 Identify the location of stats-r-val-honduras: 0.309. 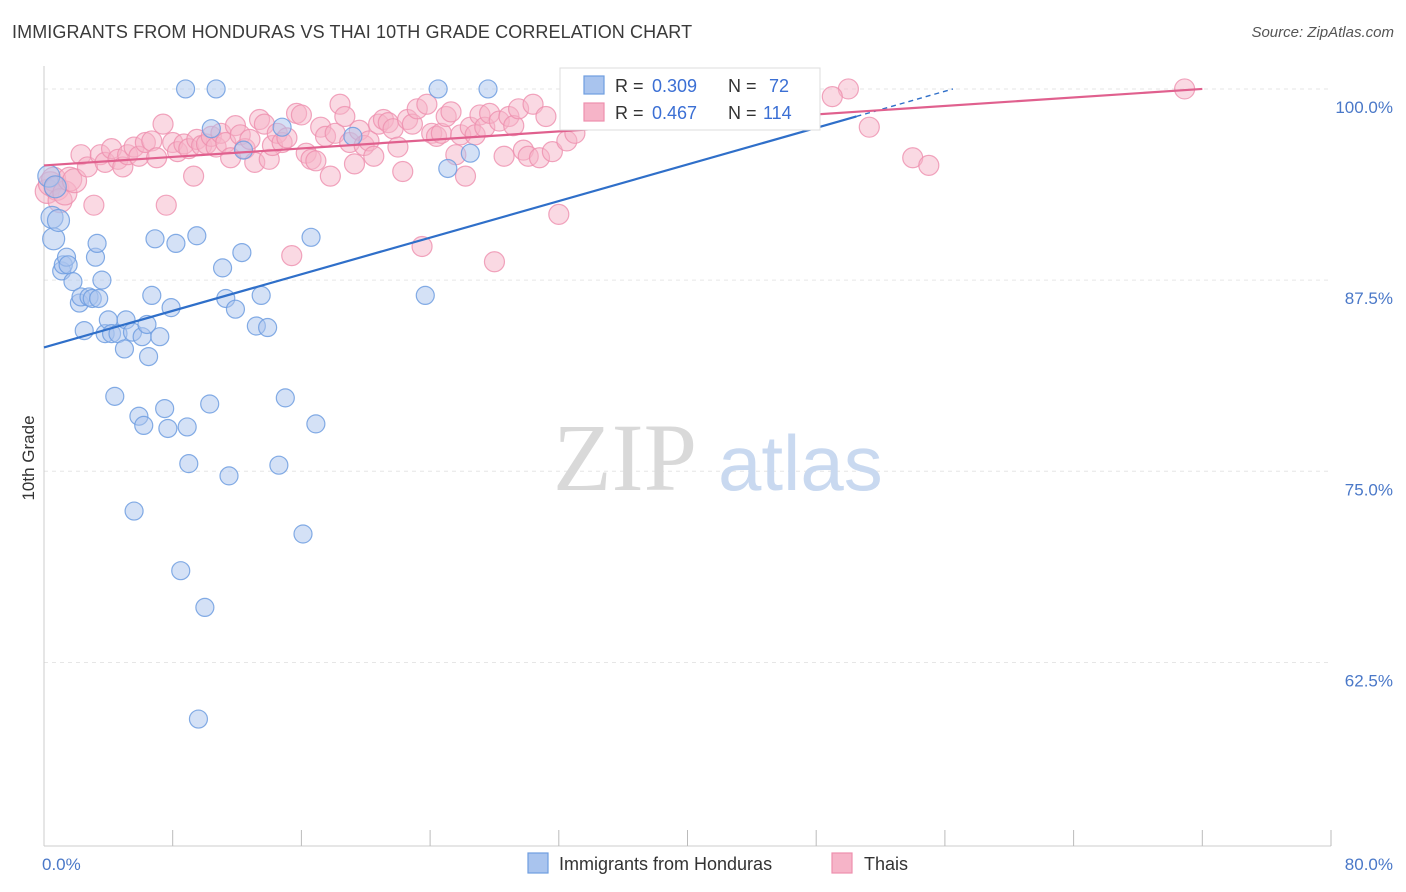
(674, 86).